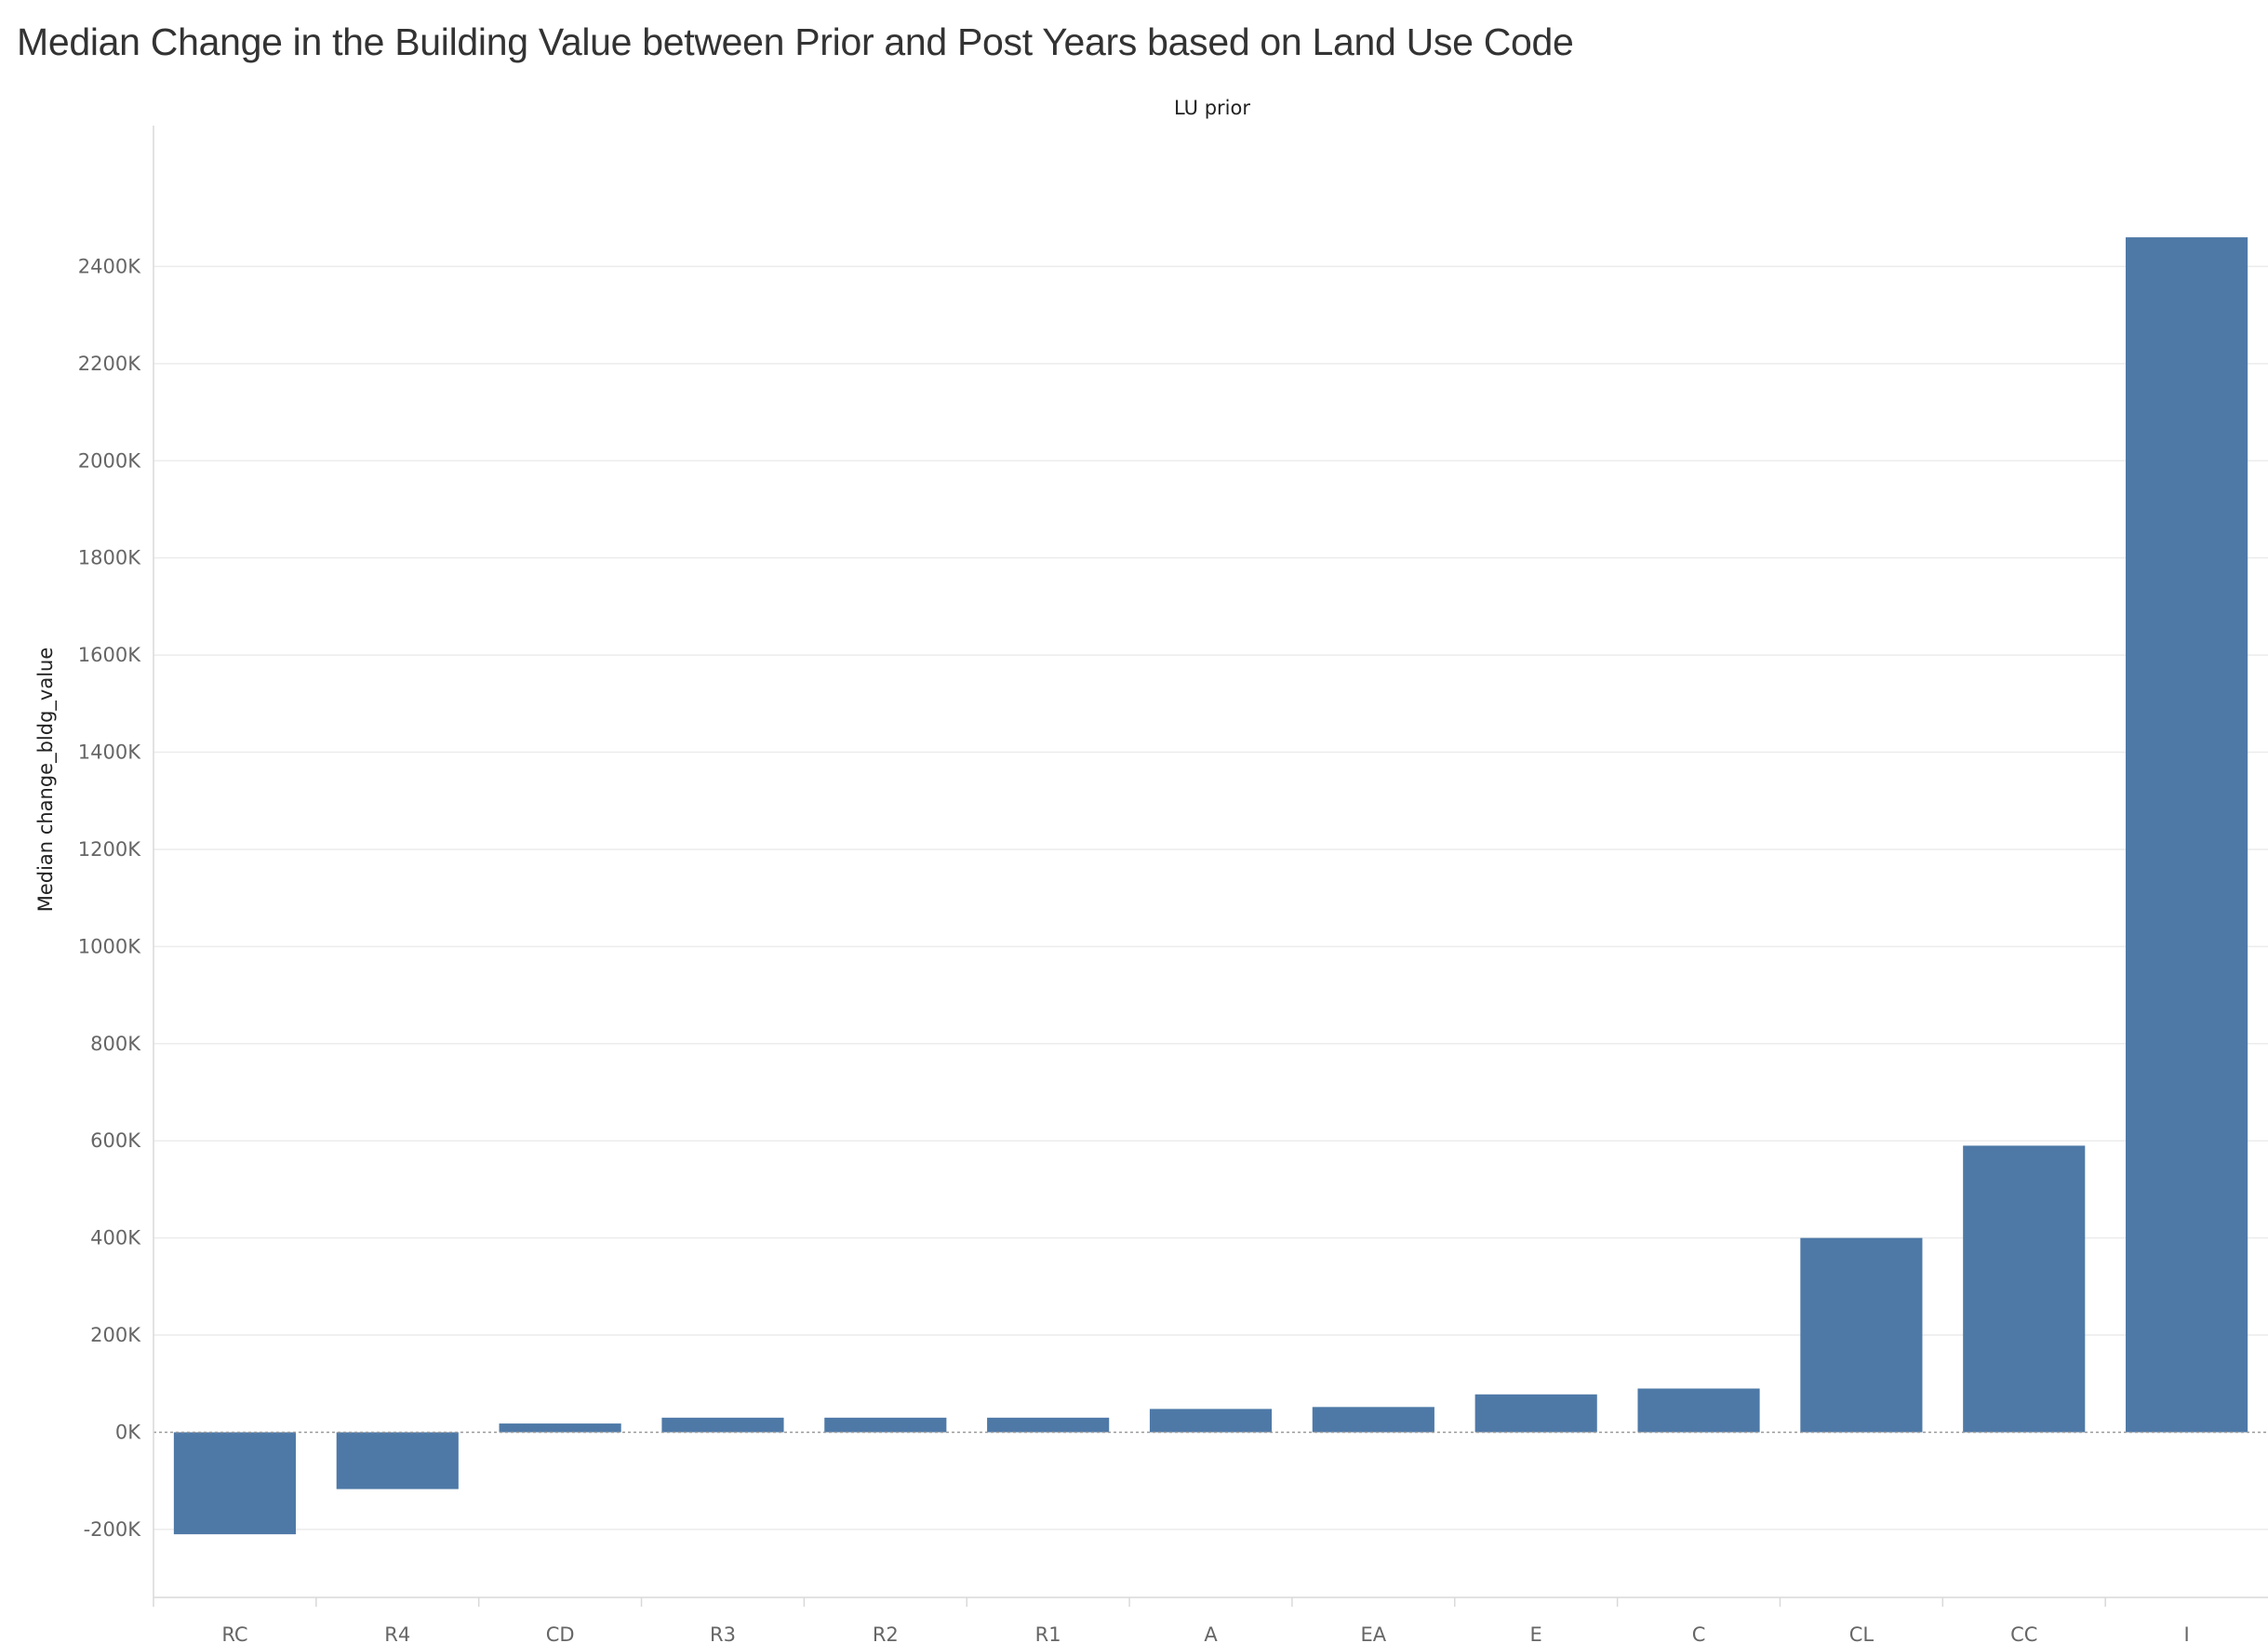  Describe the element at coordinates (116, 1141) in the screenshot. I see `y-tick-label: 600K` at that location.